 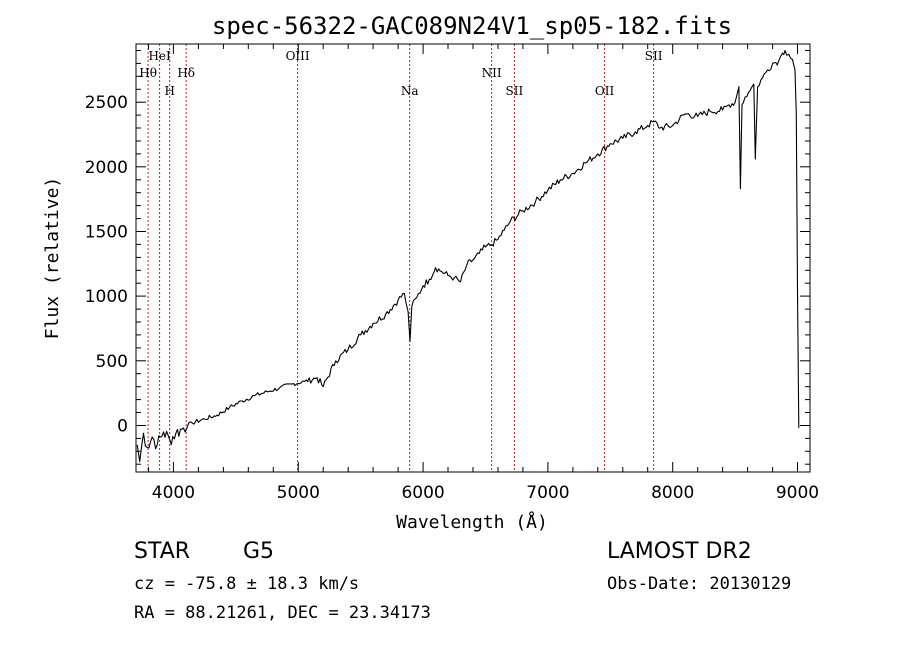 What do you see at coordinates (52, 258) in the screenshot?
I see `y-axis-label: Flux (relative)` at bounding box center [52, 258].